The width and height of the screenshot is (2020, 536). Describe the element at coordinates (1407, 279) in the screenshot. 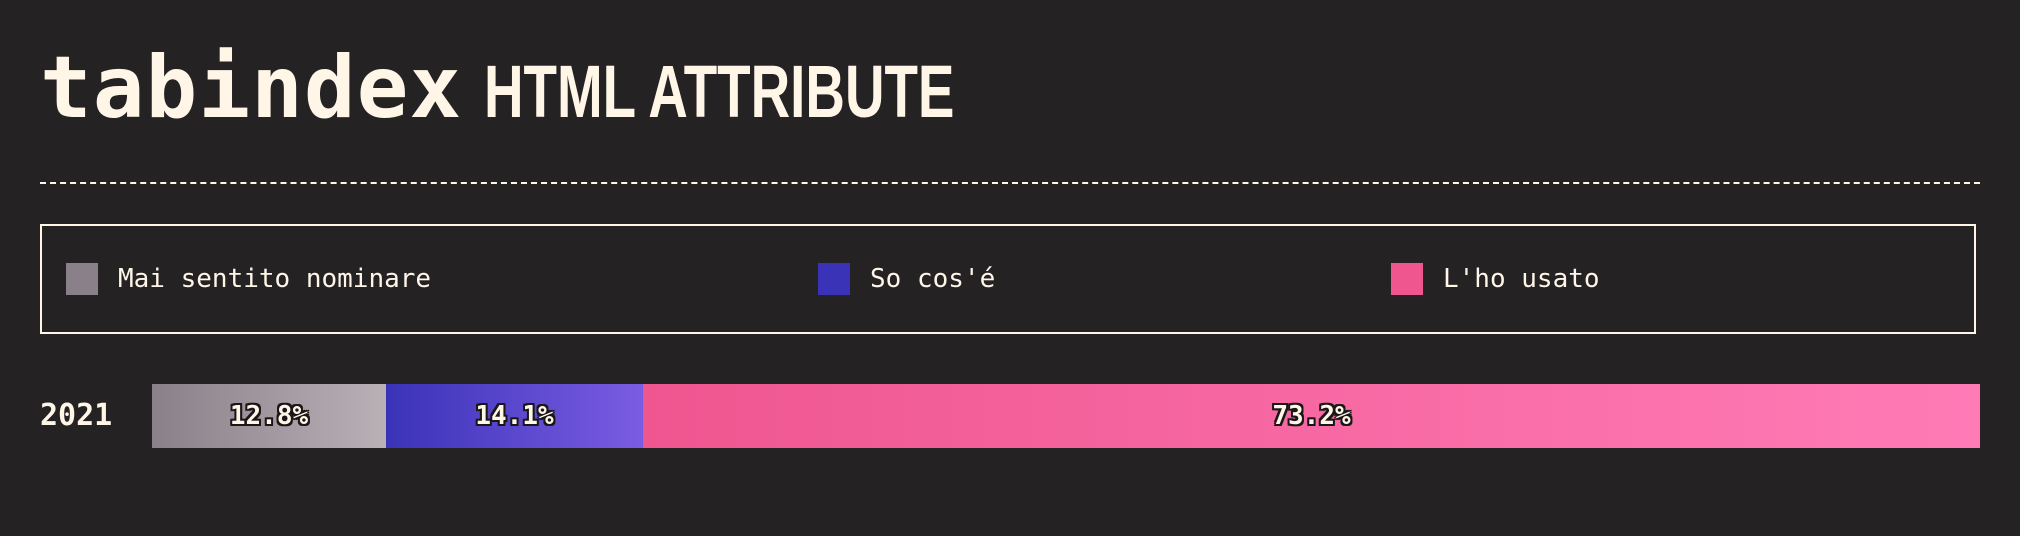

I see `legend-swatch-used-it` at that location.